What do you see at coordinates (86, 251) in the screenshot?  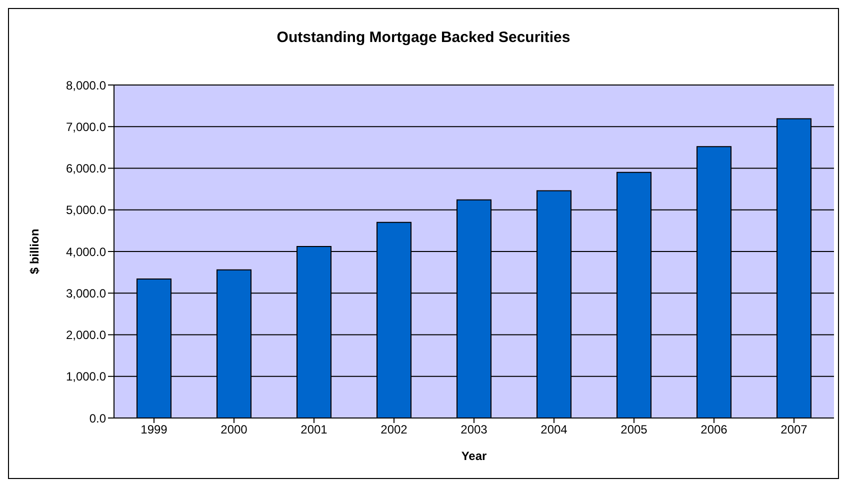 I see `y-tick-label: 4,000.0` at bounding box center [86, 251].